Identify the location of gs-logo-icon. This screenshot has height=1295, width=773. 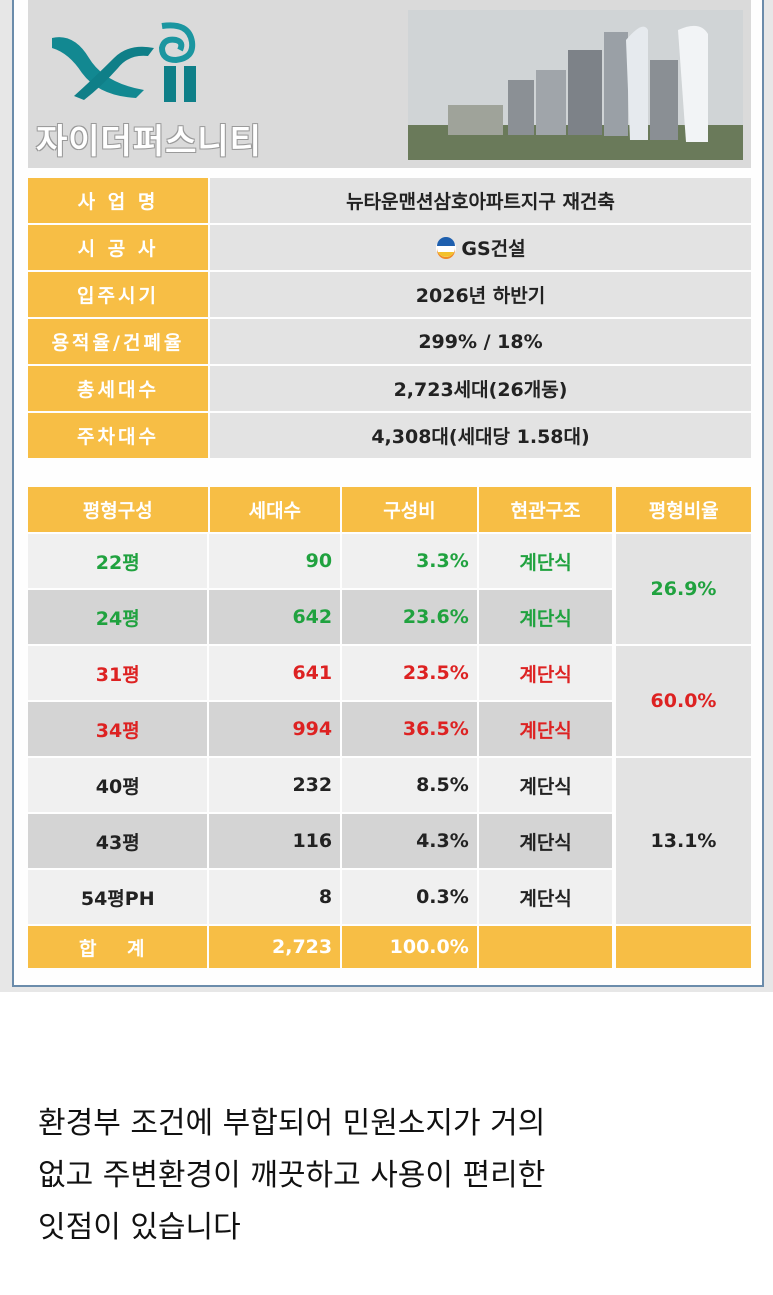
(446, 247).